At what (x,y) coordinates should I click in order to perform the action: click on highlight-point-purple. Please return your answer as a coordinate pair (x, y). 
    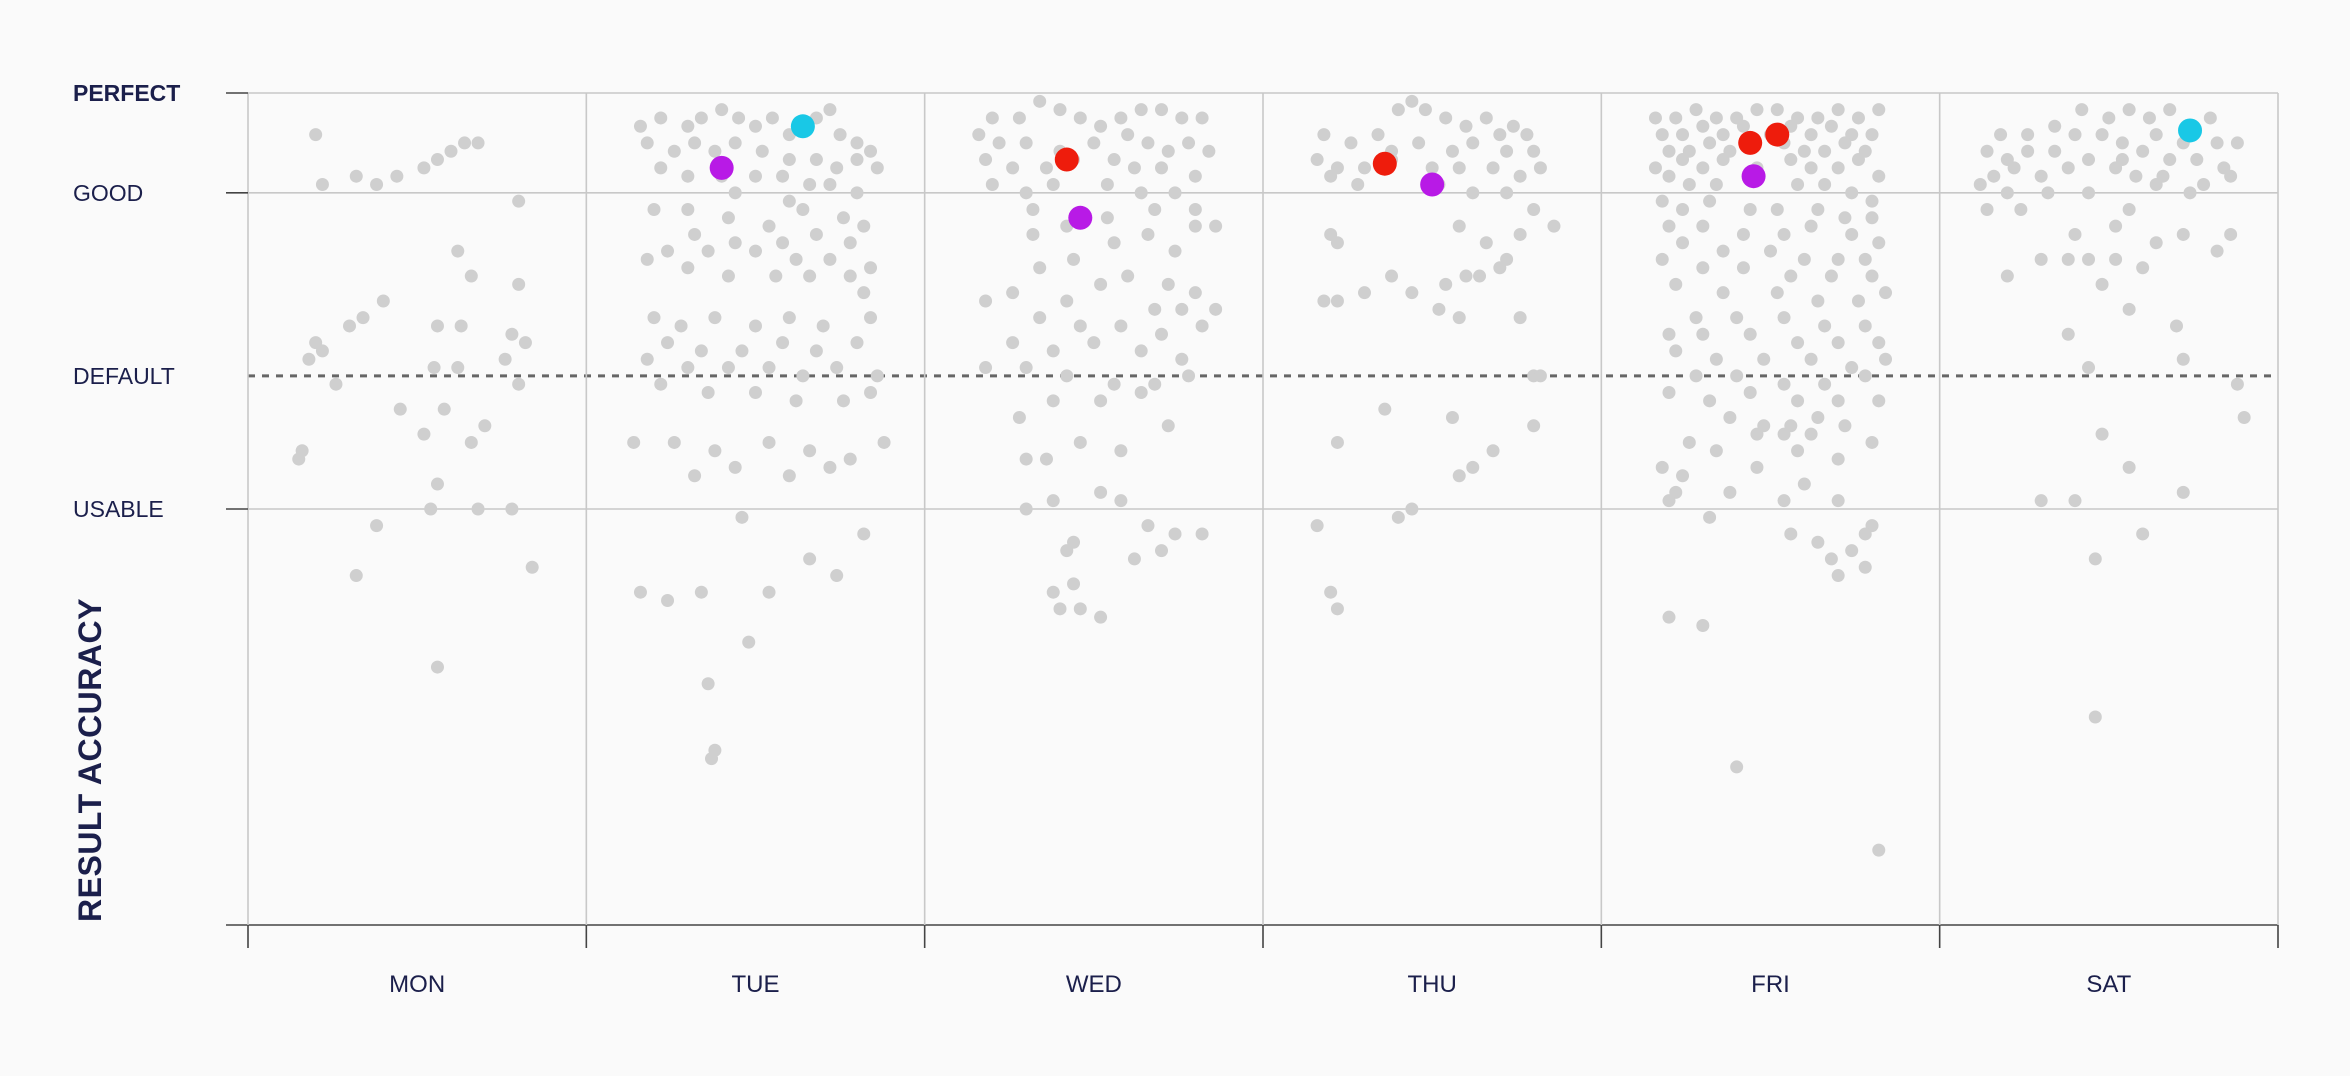
    Looking at the image, I should click on (1080, 217).